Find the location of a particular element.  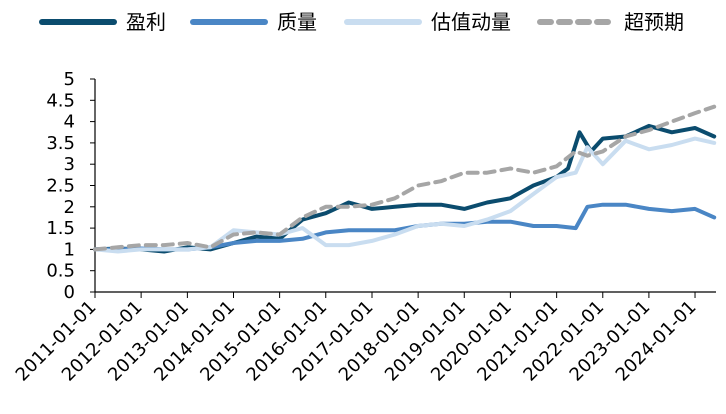

legend-label: 质量 is located at coordinates (297, 22).